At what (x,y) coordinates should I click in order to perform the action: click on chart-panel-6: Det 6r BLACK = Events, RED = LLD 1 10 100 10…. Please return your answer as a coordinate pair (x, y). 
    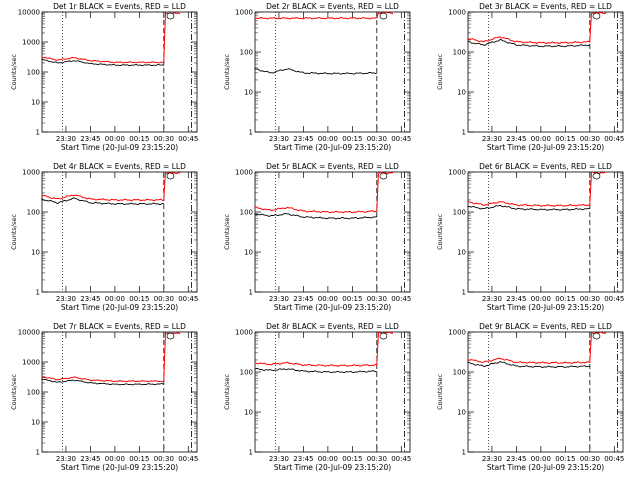
    Looking at the image, I should click on (530, 237).